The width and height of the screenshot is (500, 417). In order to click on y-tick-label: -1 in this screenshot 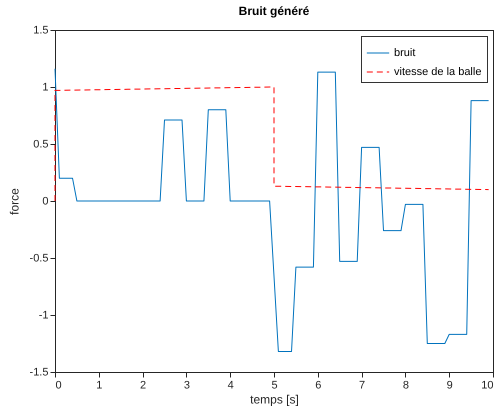, I will do `click(43, 316)`.